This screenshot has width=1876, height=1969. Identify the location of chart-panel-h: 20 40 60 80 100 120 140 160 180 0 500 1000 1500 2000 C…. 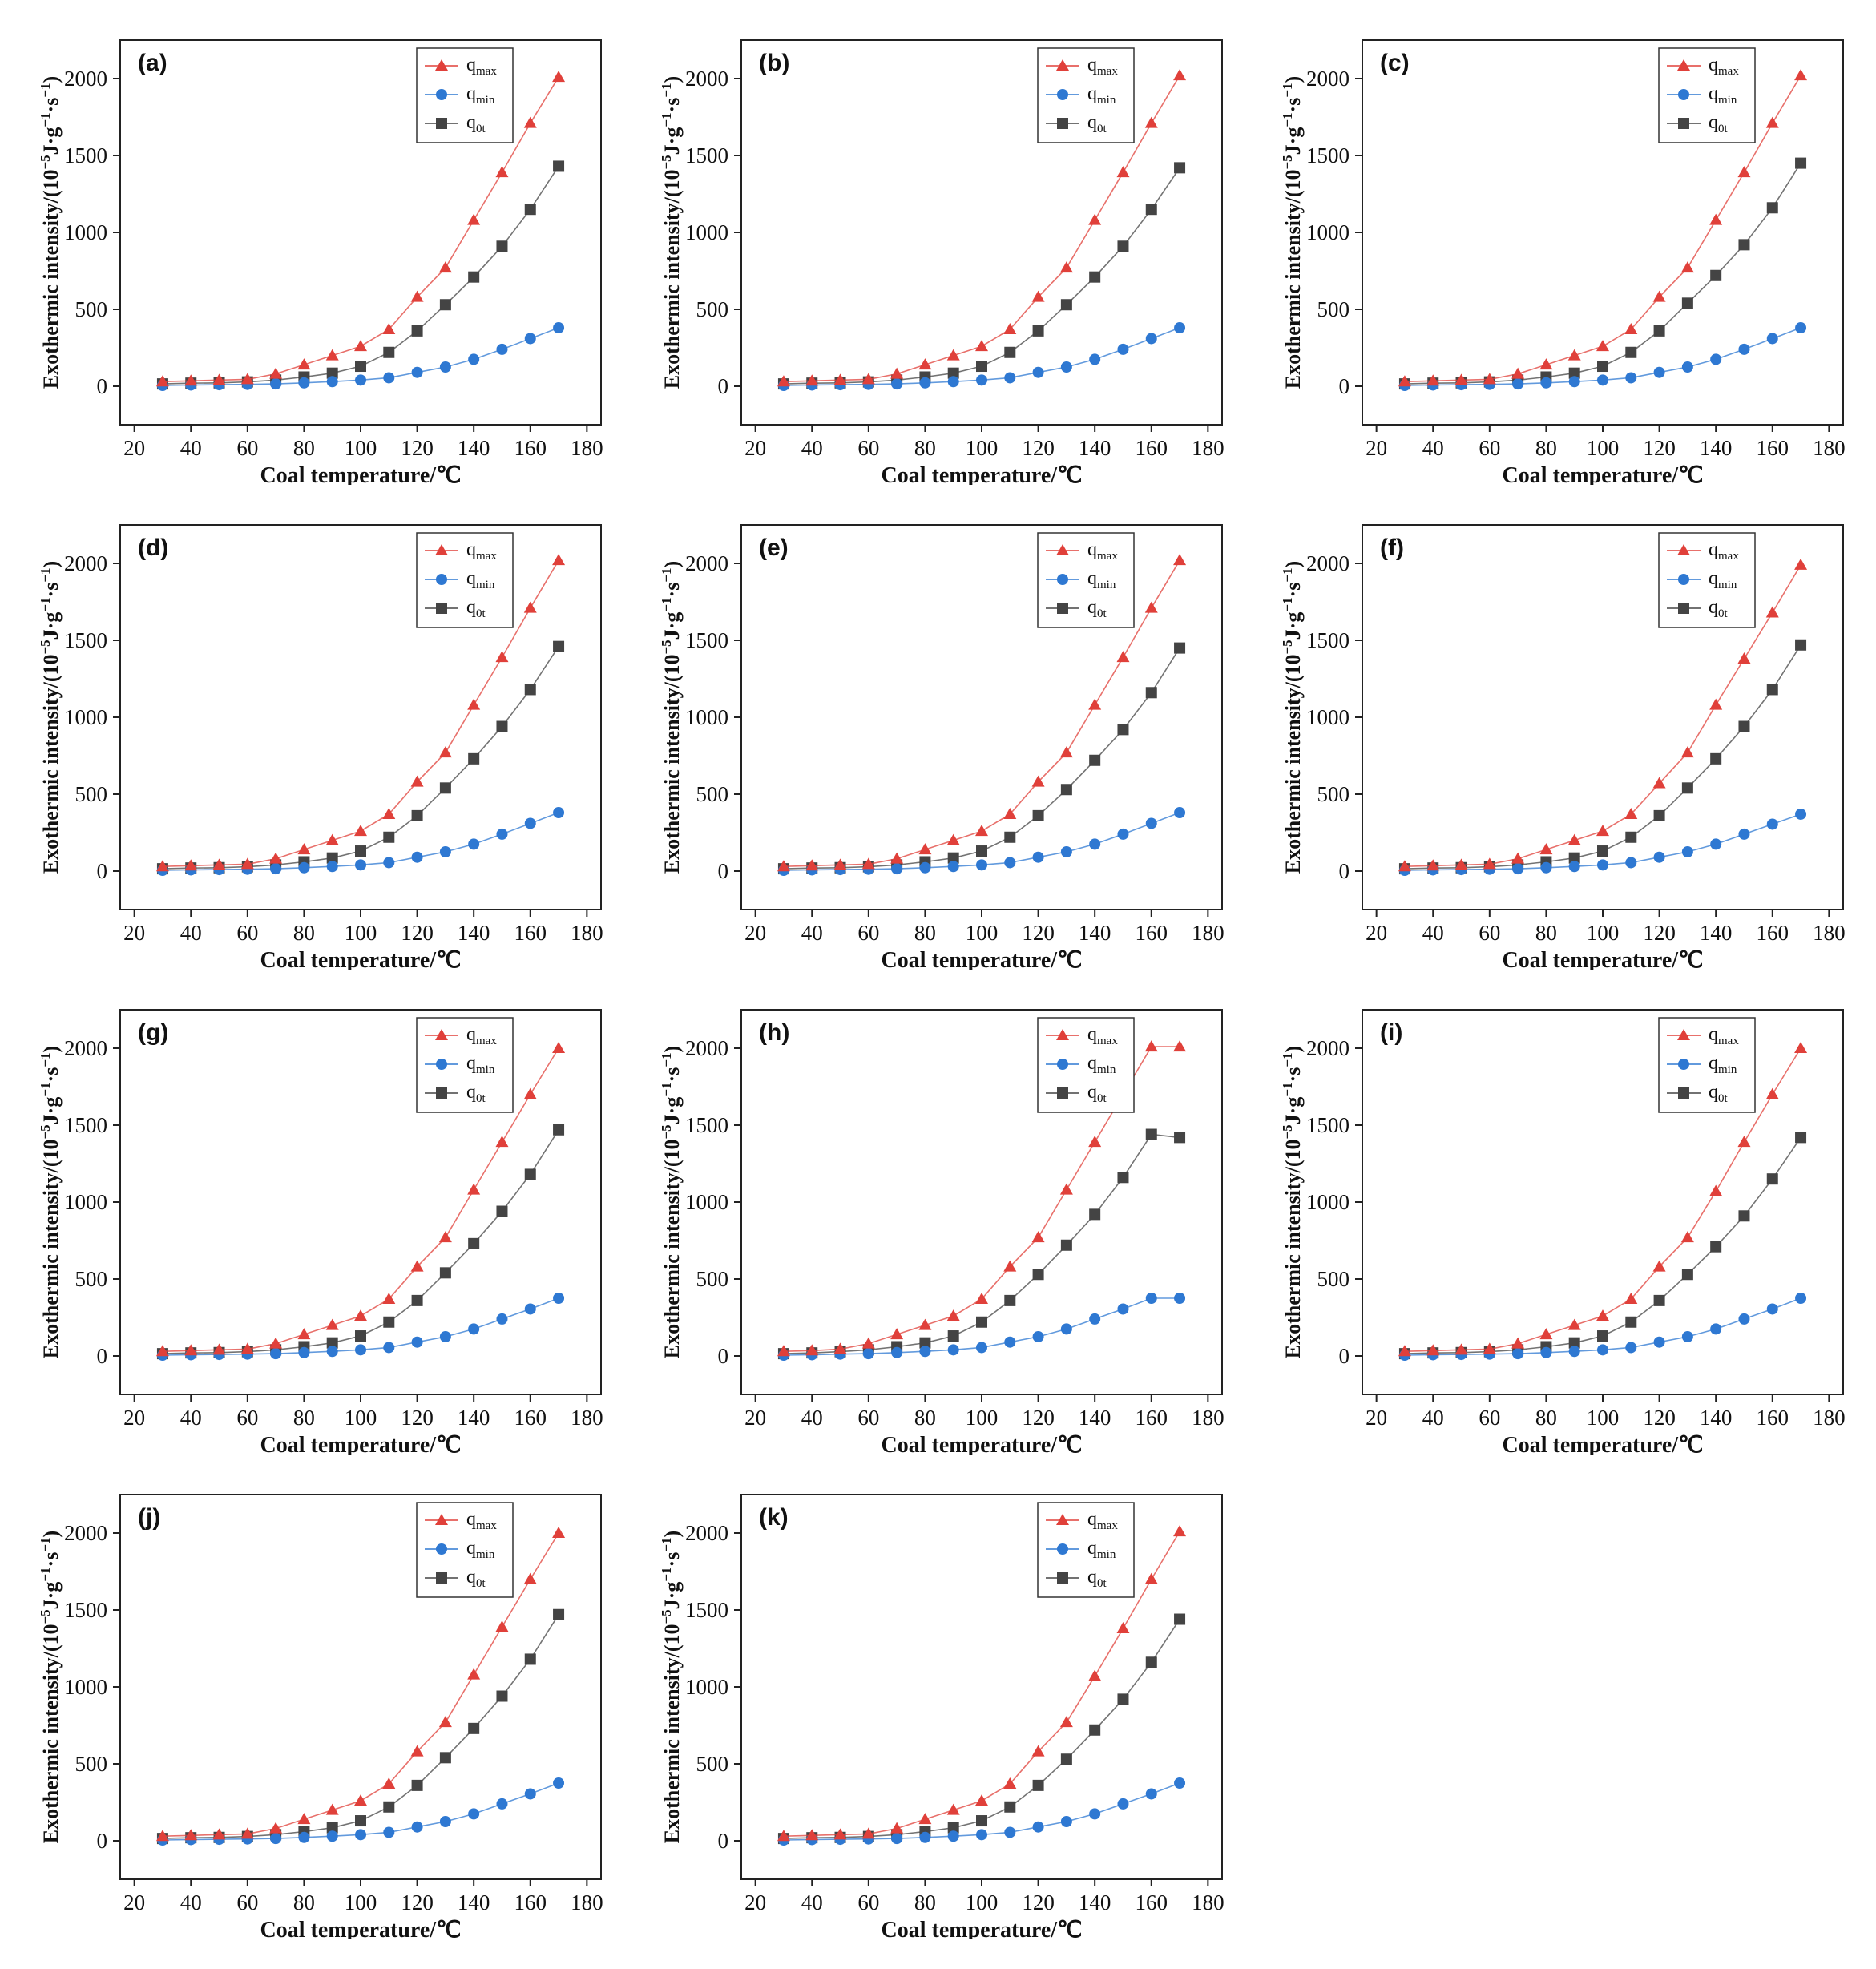
(934, 1214).